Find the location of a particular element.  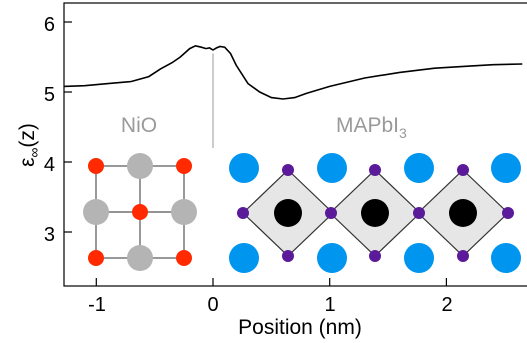

x-tick-label: -1 is located at coordinates (97, 305).